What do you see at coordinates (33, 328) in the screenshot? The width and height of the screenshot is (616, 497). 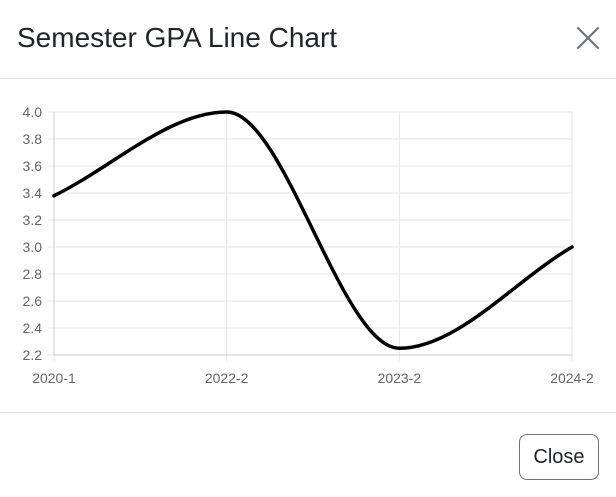 I see `y-tick-label: 2.4` at bounding box center [33, 328].